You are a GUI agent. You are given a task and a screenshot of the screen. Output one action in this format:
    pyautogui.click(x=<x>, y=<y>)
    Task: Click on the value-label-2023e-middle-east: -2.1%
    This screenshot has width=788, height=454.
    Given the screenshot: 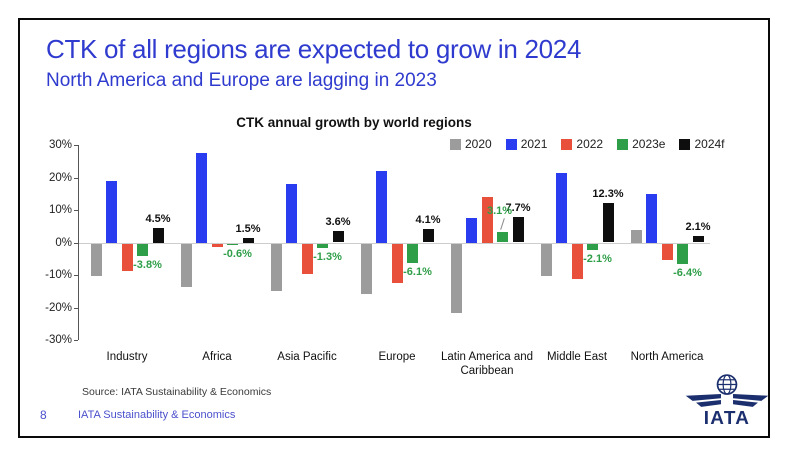 What is the action you would take?
    pyautogui.click(x=597, y=259)
    